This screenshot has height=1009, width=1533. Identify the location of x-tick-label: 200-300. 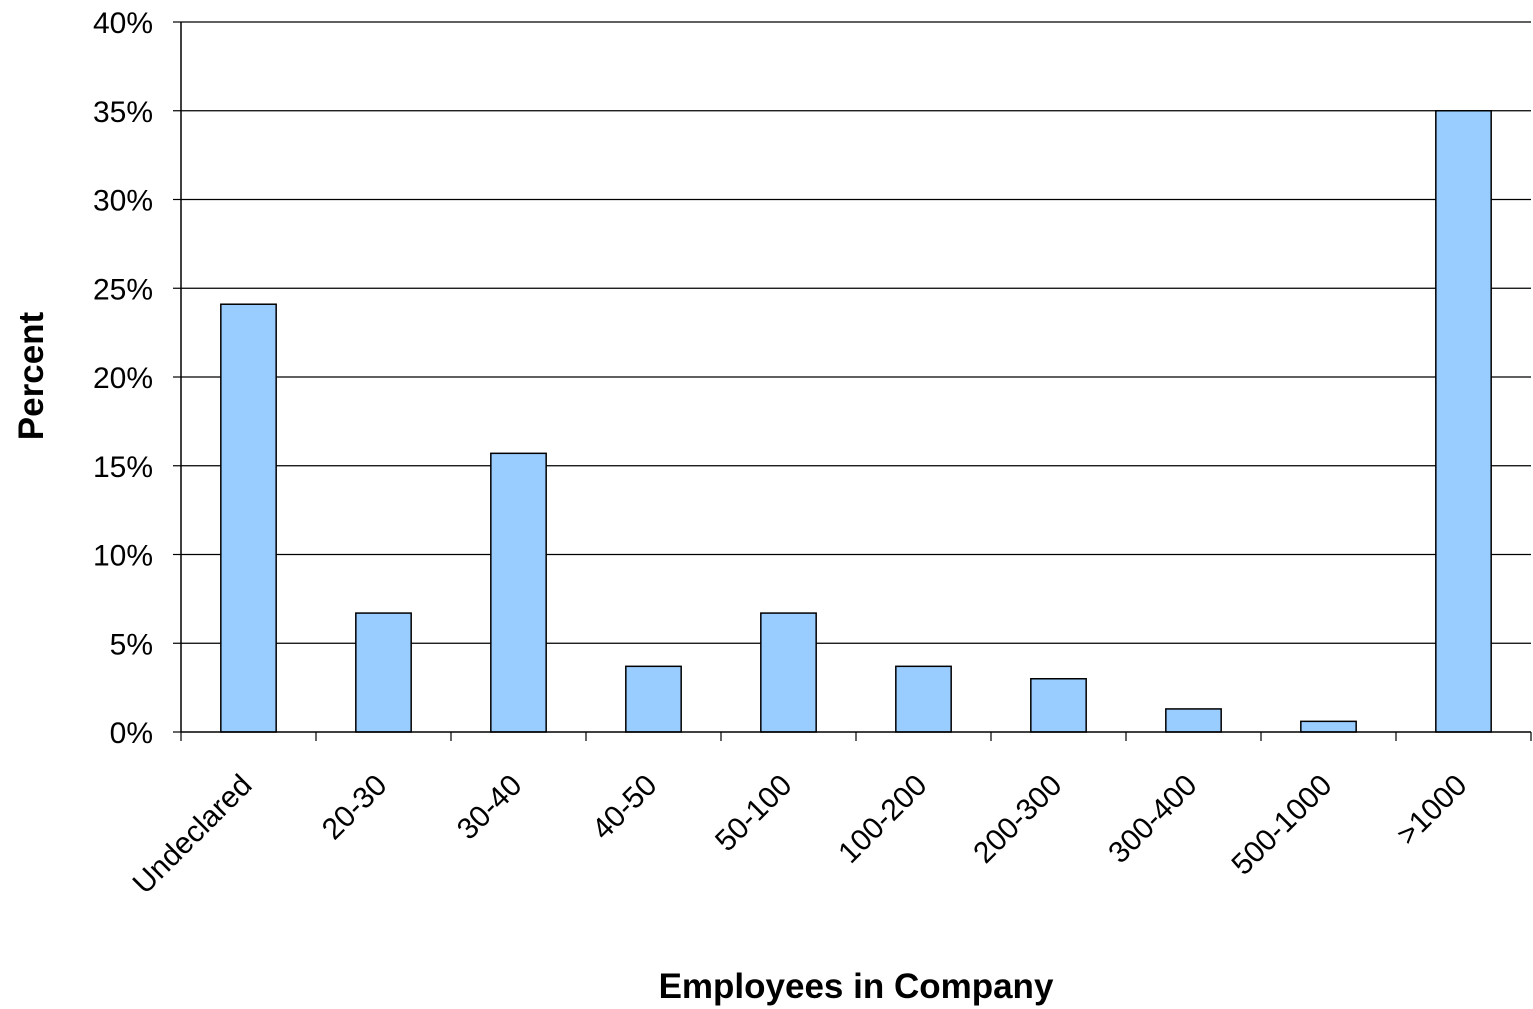
(1017, 819).